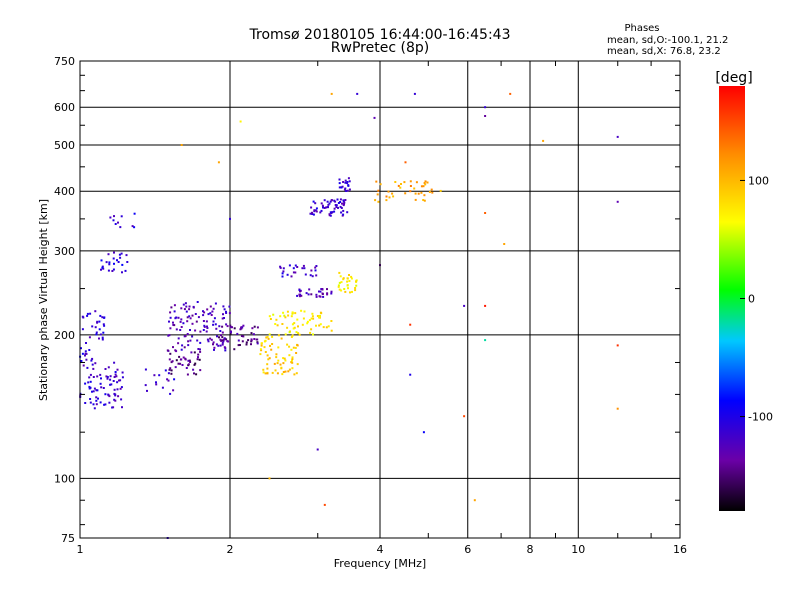 The width and height of the screenshot is (800, 600). Describe the element at coordinates (64, 251) in the screenshot. I see `y-tick-label: 300` at that location.